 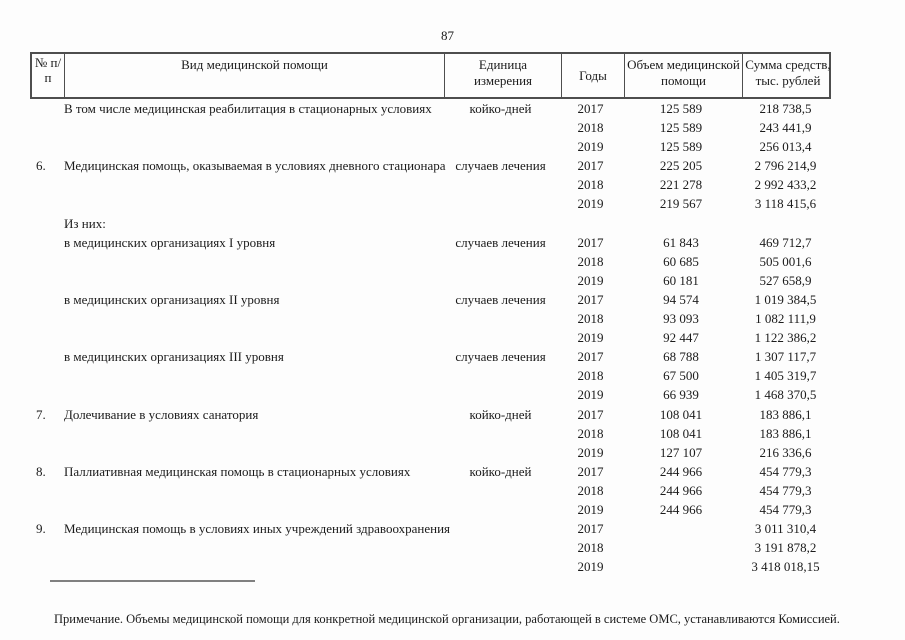 What do you see at coordinates (681, 299) in the screenshot?
I see `cell-volume: 94 574` at bounding box center [681, 299].